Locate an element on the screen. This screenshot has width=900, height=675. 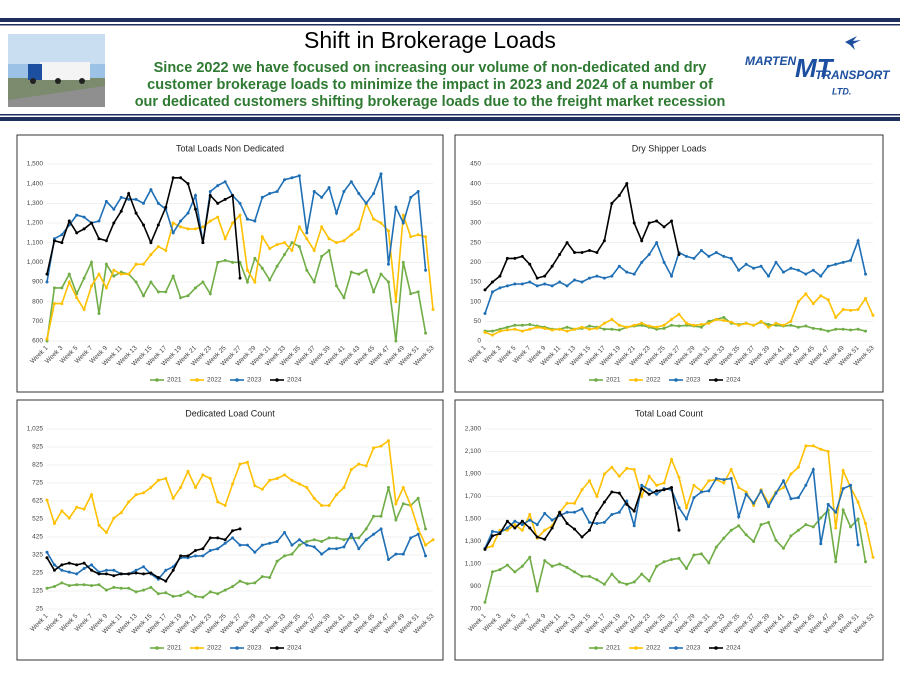
y-tick-label: 1,400 is located at coordinates (35, 183).